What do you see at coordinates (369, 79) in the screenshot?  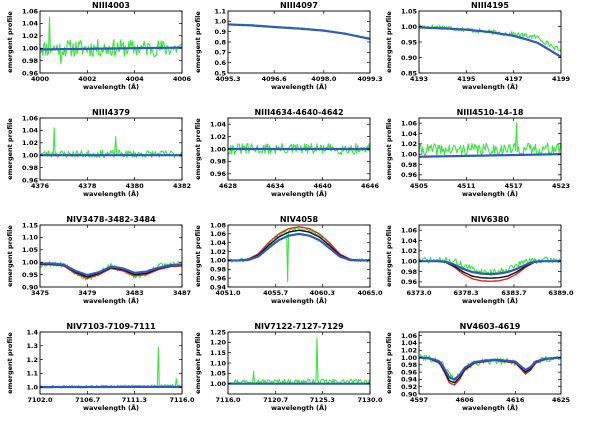 I see `x-tick-label: 4099.3` at bounding box center [369, 79].